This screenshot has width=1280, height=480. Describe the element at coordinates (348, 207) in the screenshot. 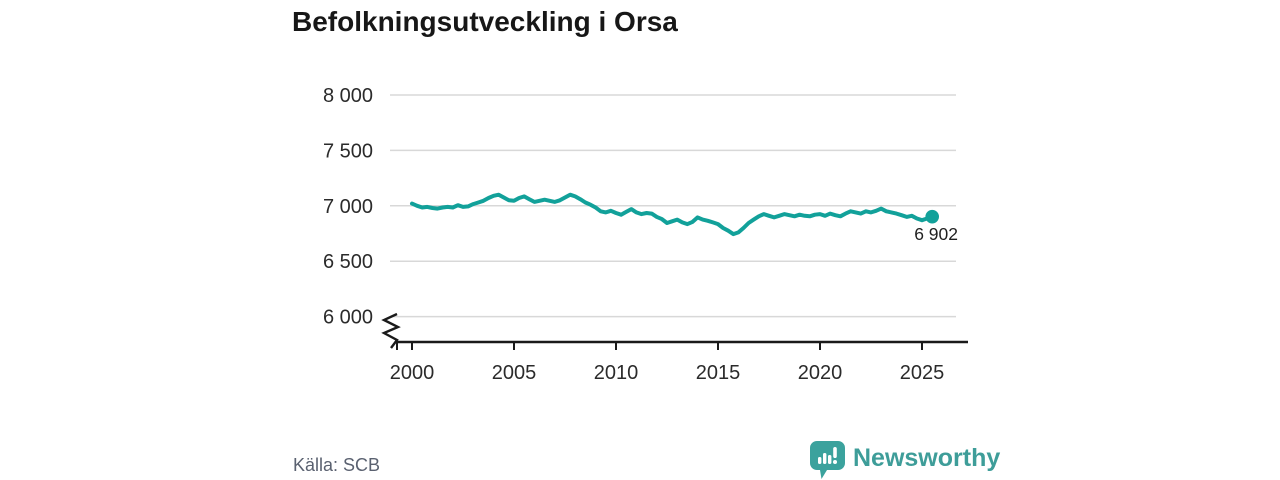

I see `y-tick-label: 7 000` at that location.